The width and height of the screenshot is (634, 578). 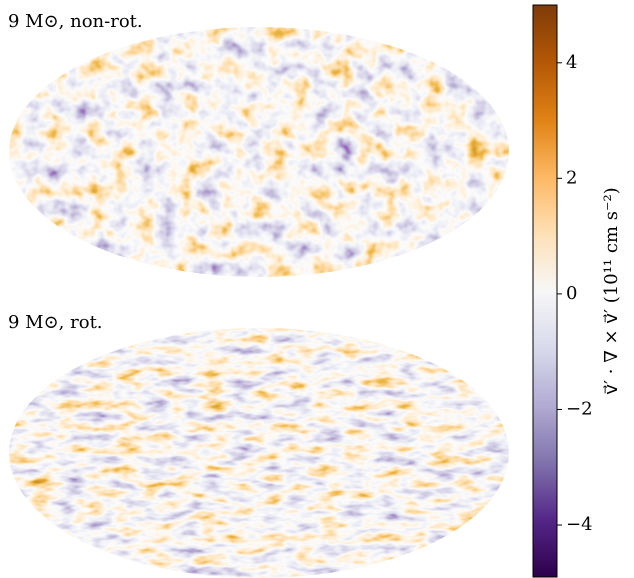 I want to click on tick-label: 2, so click(x=571, y=177).